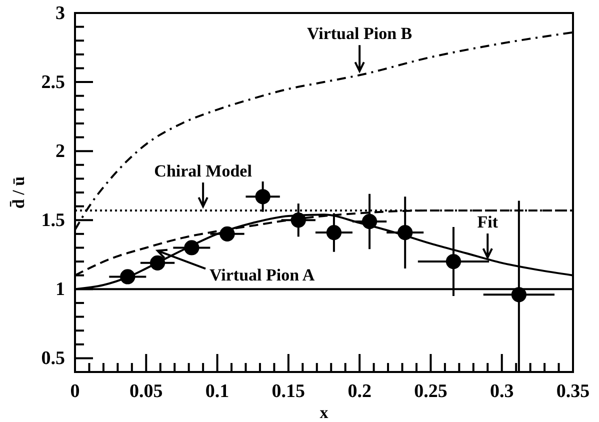 Image resolution: width=599 pixels, height=422 pixels. Describe the element at coordinates (217, 391) in the screenshot. I see `x-tick-label: 0.1` at that location.